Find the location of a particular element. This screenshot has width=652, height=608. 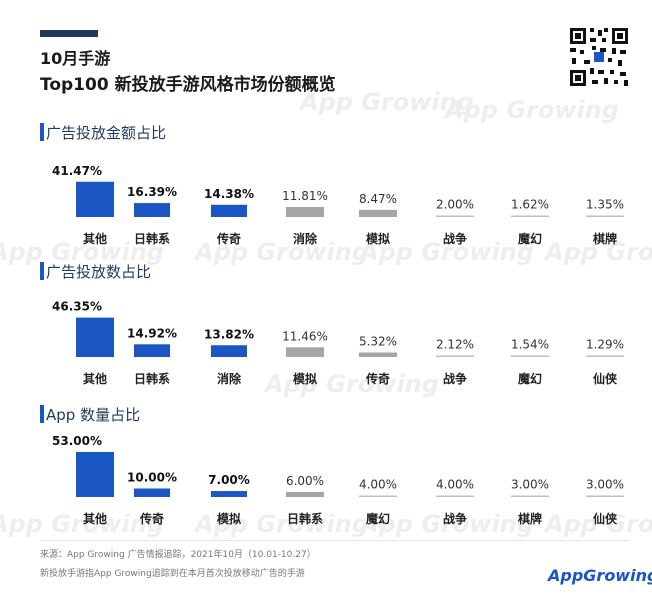

section-3-title: App 数量占比 is located at coordinates (93, 415).